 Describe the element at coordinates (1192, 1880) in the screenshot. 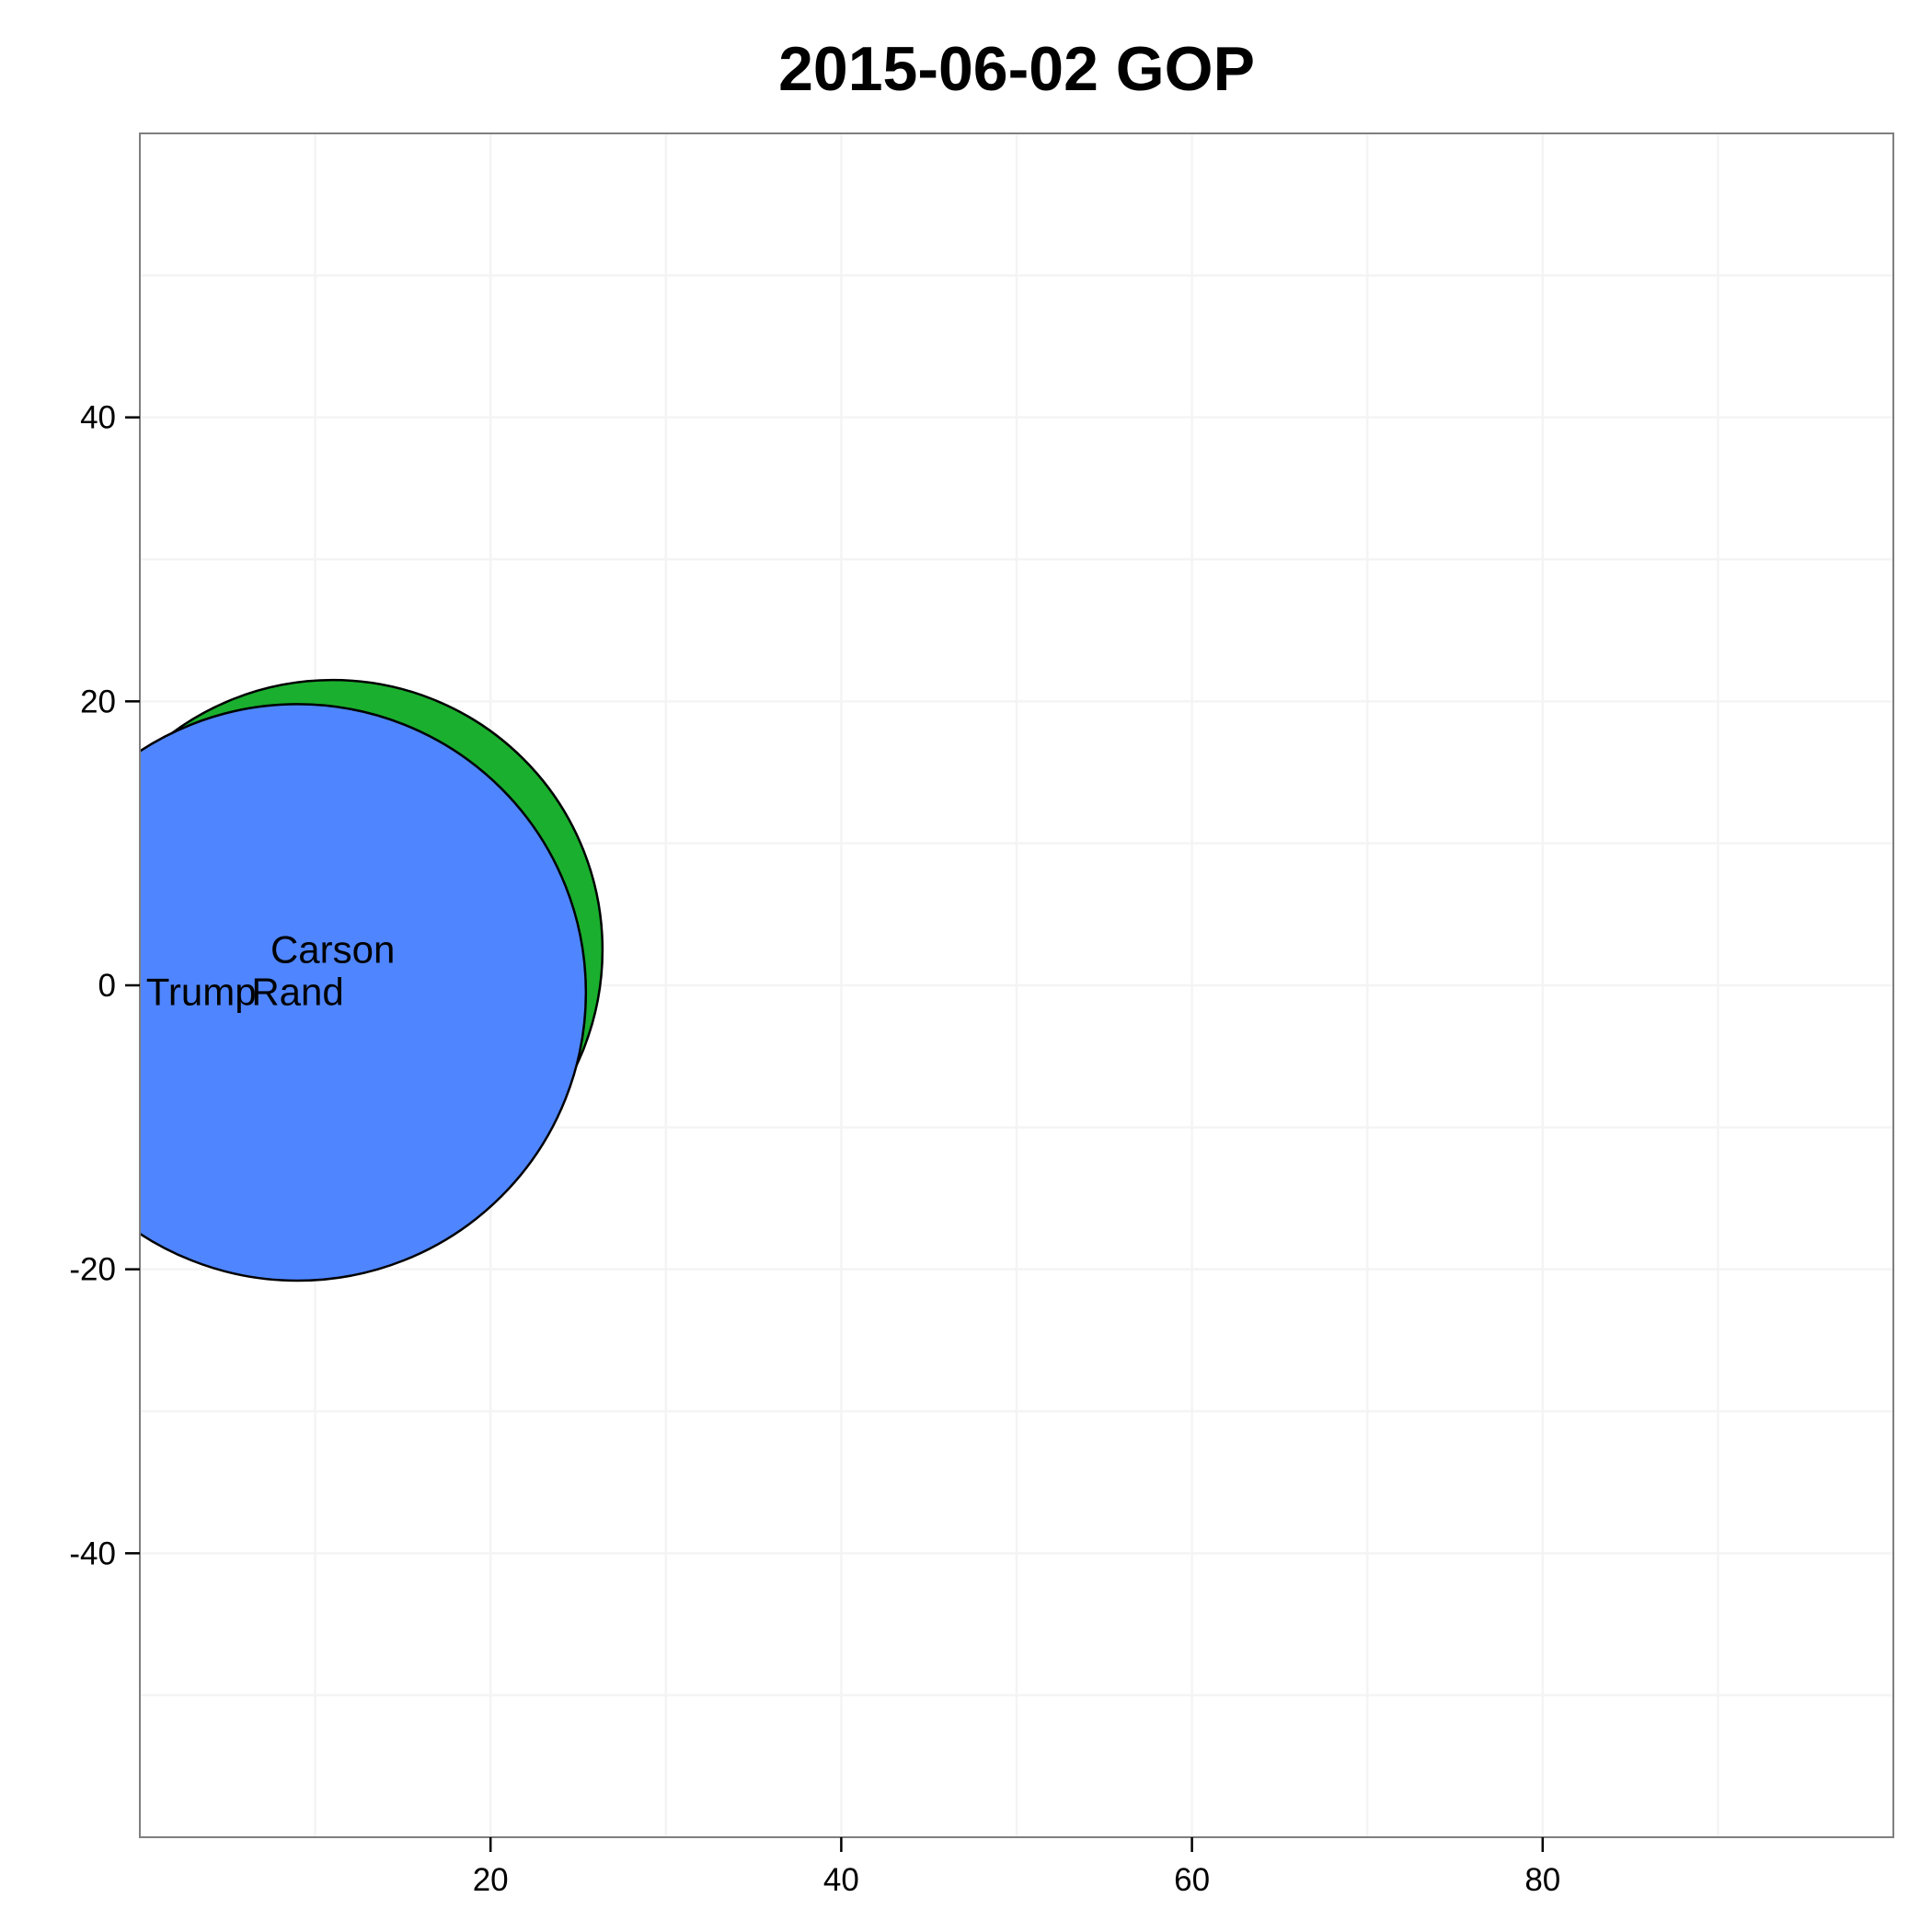

I see `x-tick-label: 60` at that location.